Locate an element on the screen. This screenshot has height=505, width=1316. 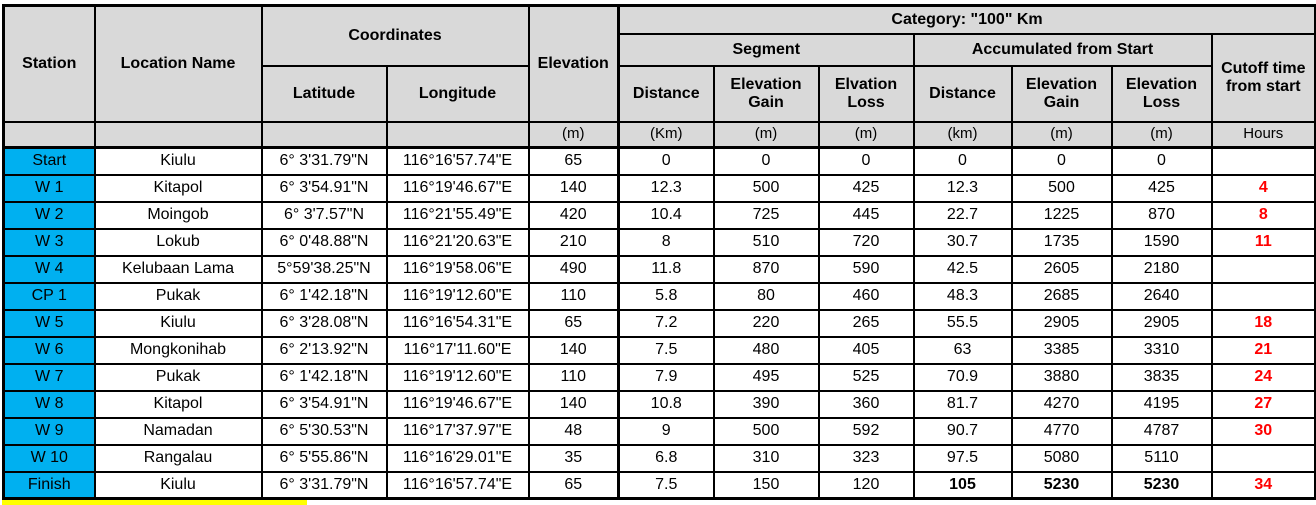
cell-acc-gain: 2905 is located at coordinates (1061, 323).